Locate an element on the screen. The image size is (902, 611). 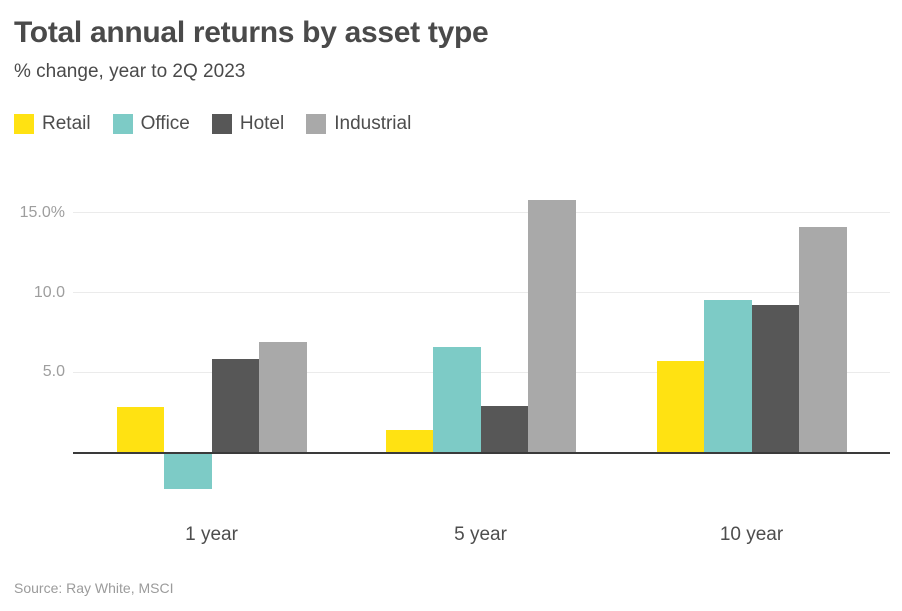
bar-retail-1-year is located at coordinates (140, 429).